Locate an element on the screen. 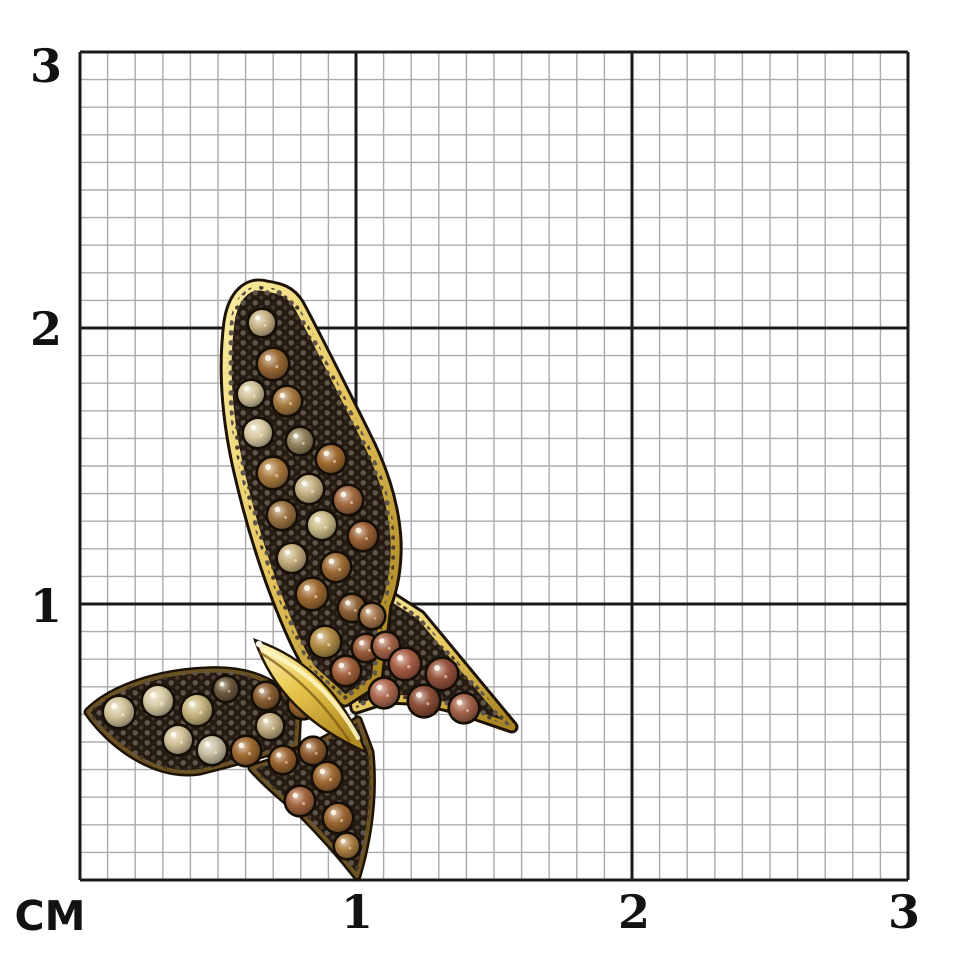  gold-body is located at coordinates (310, 696).